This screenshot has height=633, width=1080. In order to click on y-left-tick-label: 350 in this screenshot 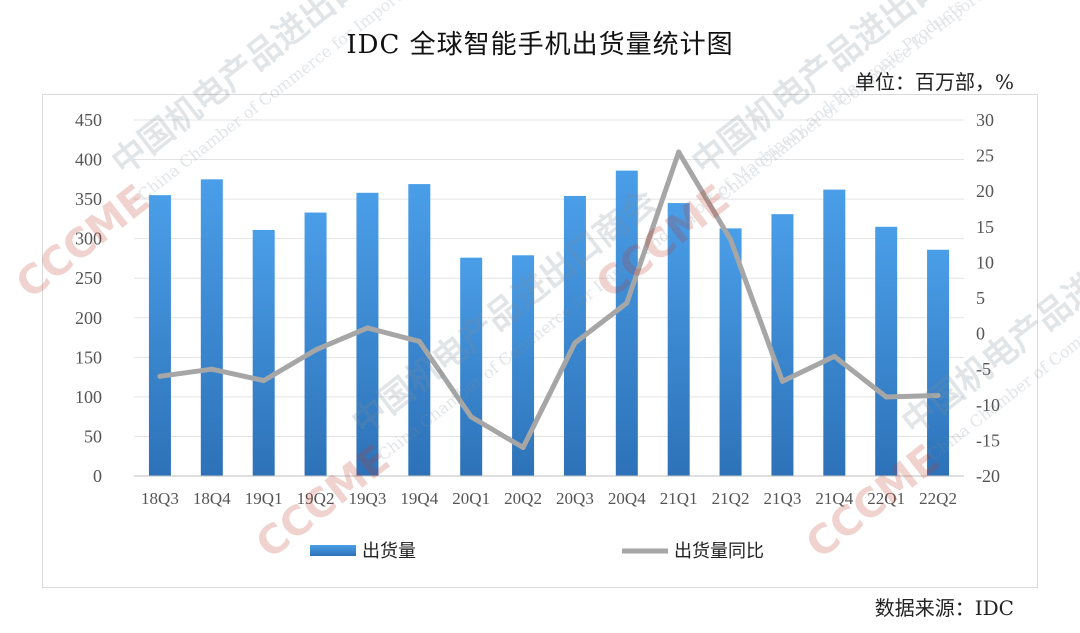, I will do `click(88, 199)`.